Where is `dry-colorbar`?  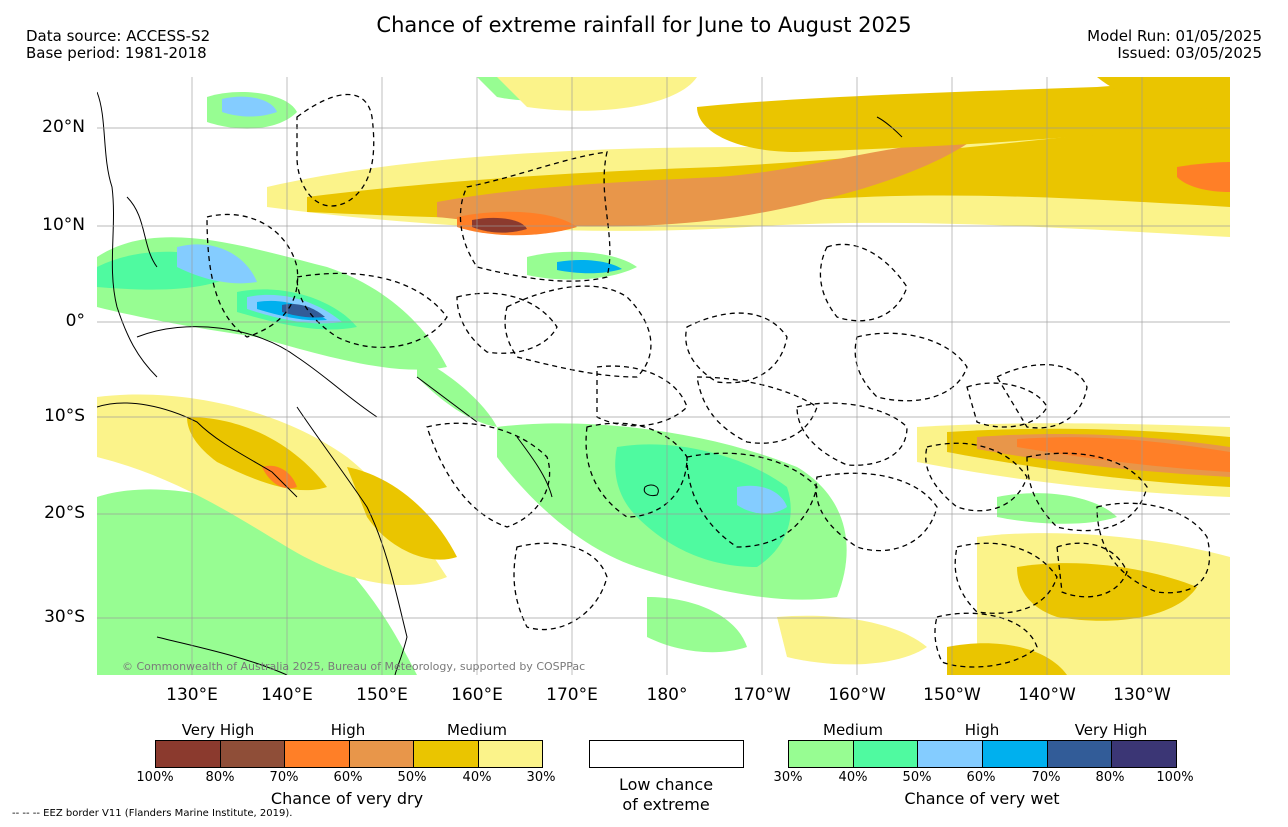
dry-colorbar is located at coordinates (349, 754).